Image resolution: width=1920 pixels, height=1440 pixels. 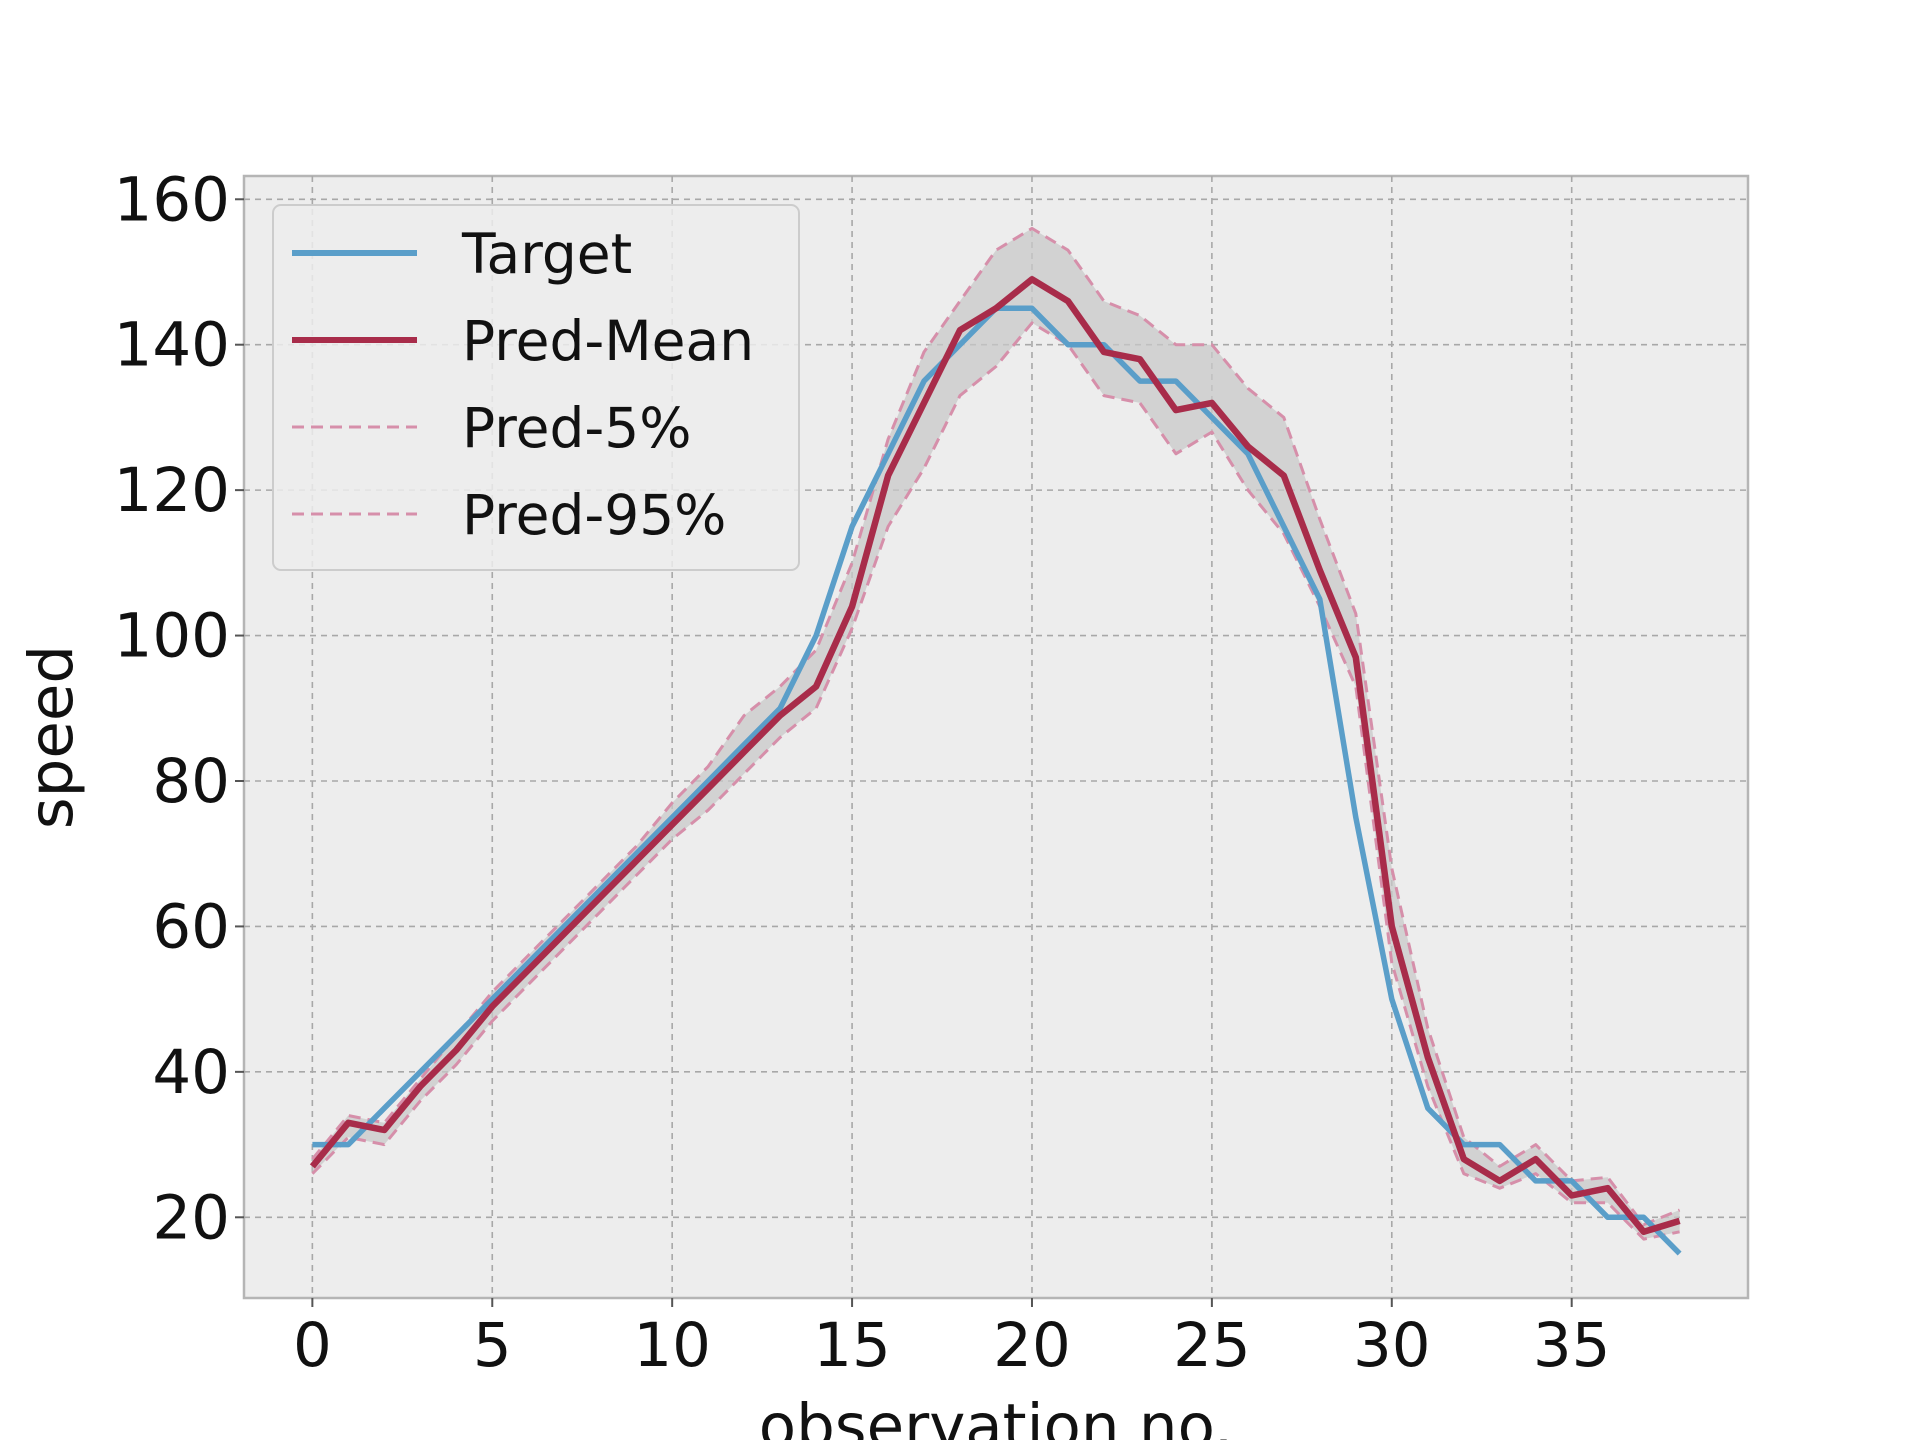 I want to click on x-tick-label: 30, so click(x=1392, y=1345).